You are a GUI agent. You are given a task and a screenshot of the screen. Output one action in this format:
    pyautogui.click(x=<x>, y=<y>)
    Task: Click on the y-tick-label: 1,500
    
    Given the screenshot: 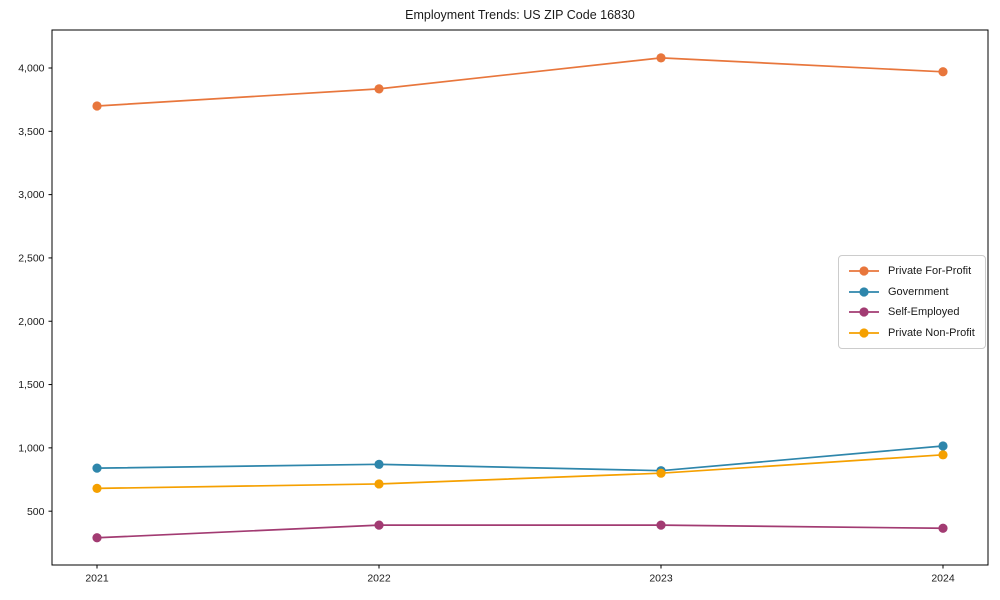 What is the action you would take?
    pyautogui.click(x=31, y=385)
    